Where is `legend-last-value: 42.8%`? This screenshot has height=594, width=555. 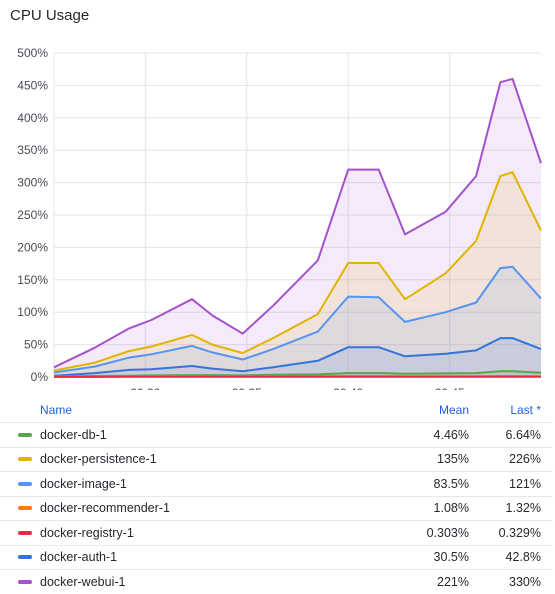 legend-last-value: 42.8% is located at coordinates (511, 557).